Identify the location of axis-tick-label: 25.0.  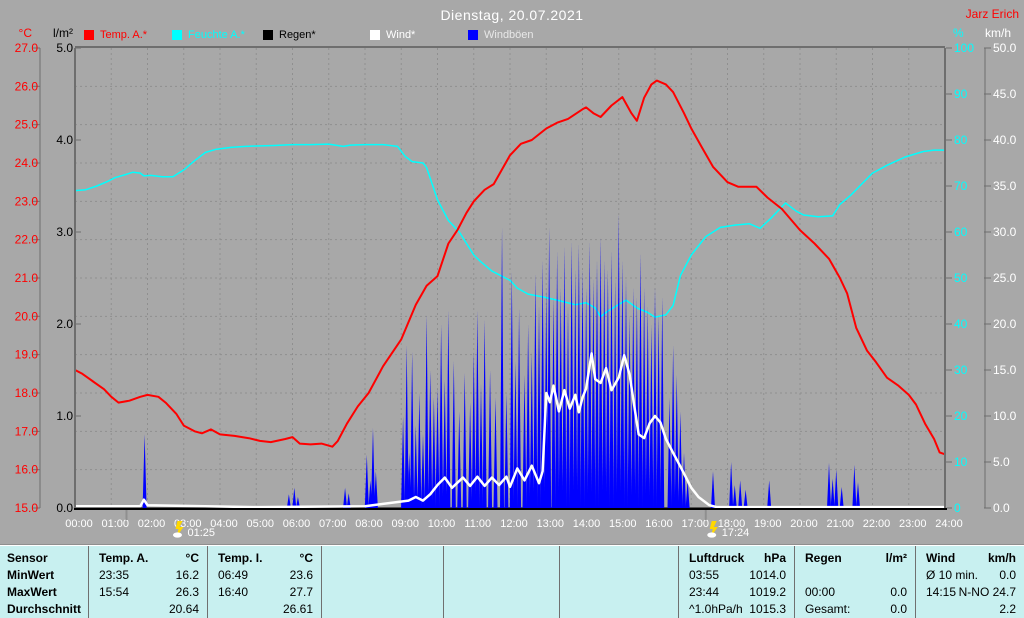
(27, 125).